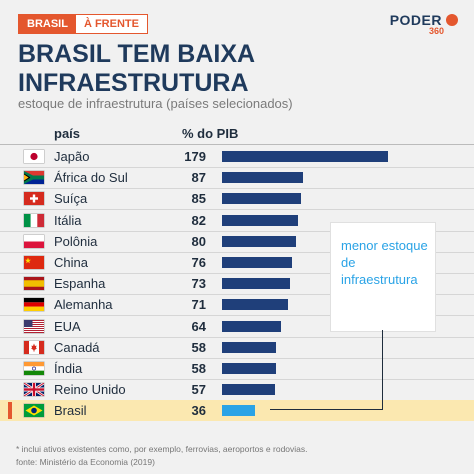 The image size is (474, 474). Describe the element at coordinates (237, 144) in the screenshot. I see `header-divider` at that location.